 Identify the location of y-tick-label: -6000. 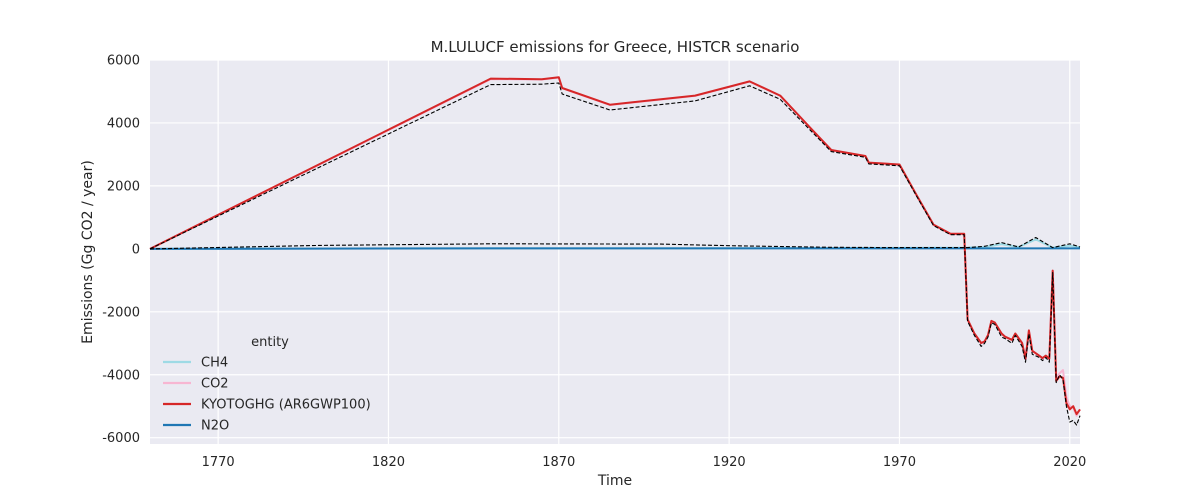
(121, 438).